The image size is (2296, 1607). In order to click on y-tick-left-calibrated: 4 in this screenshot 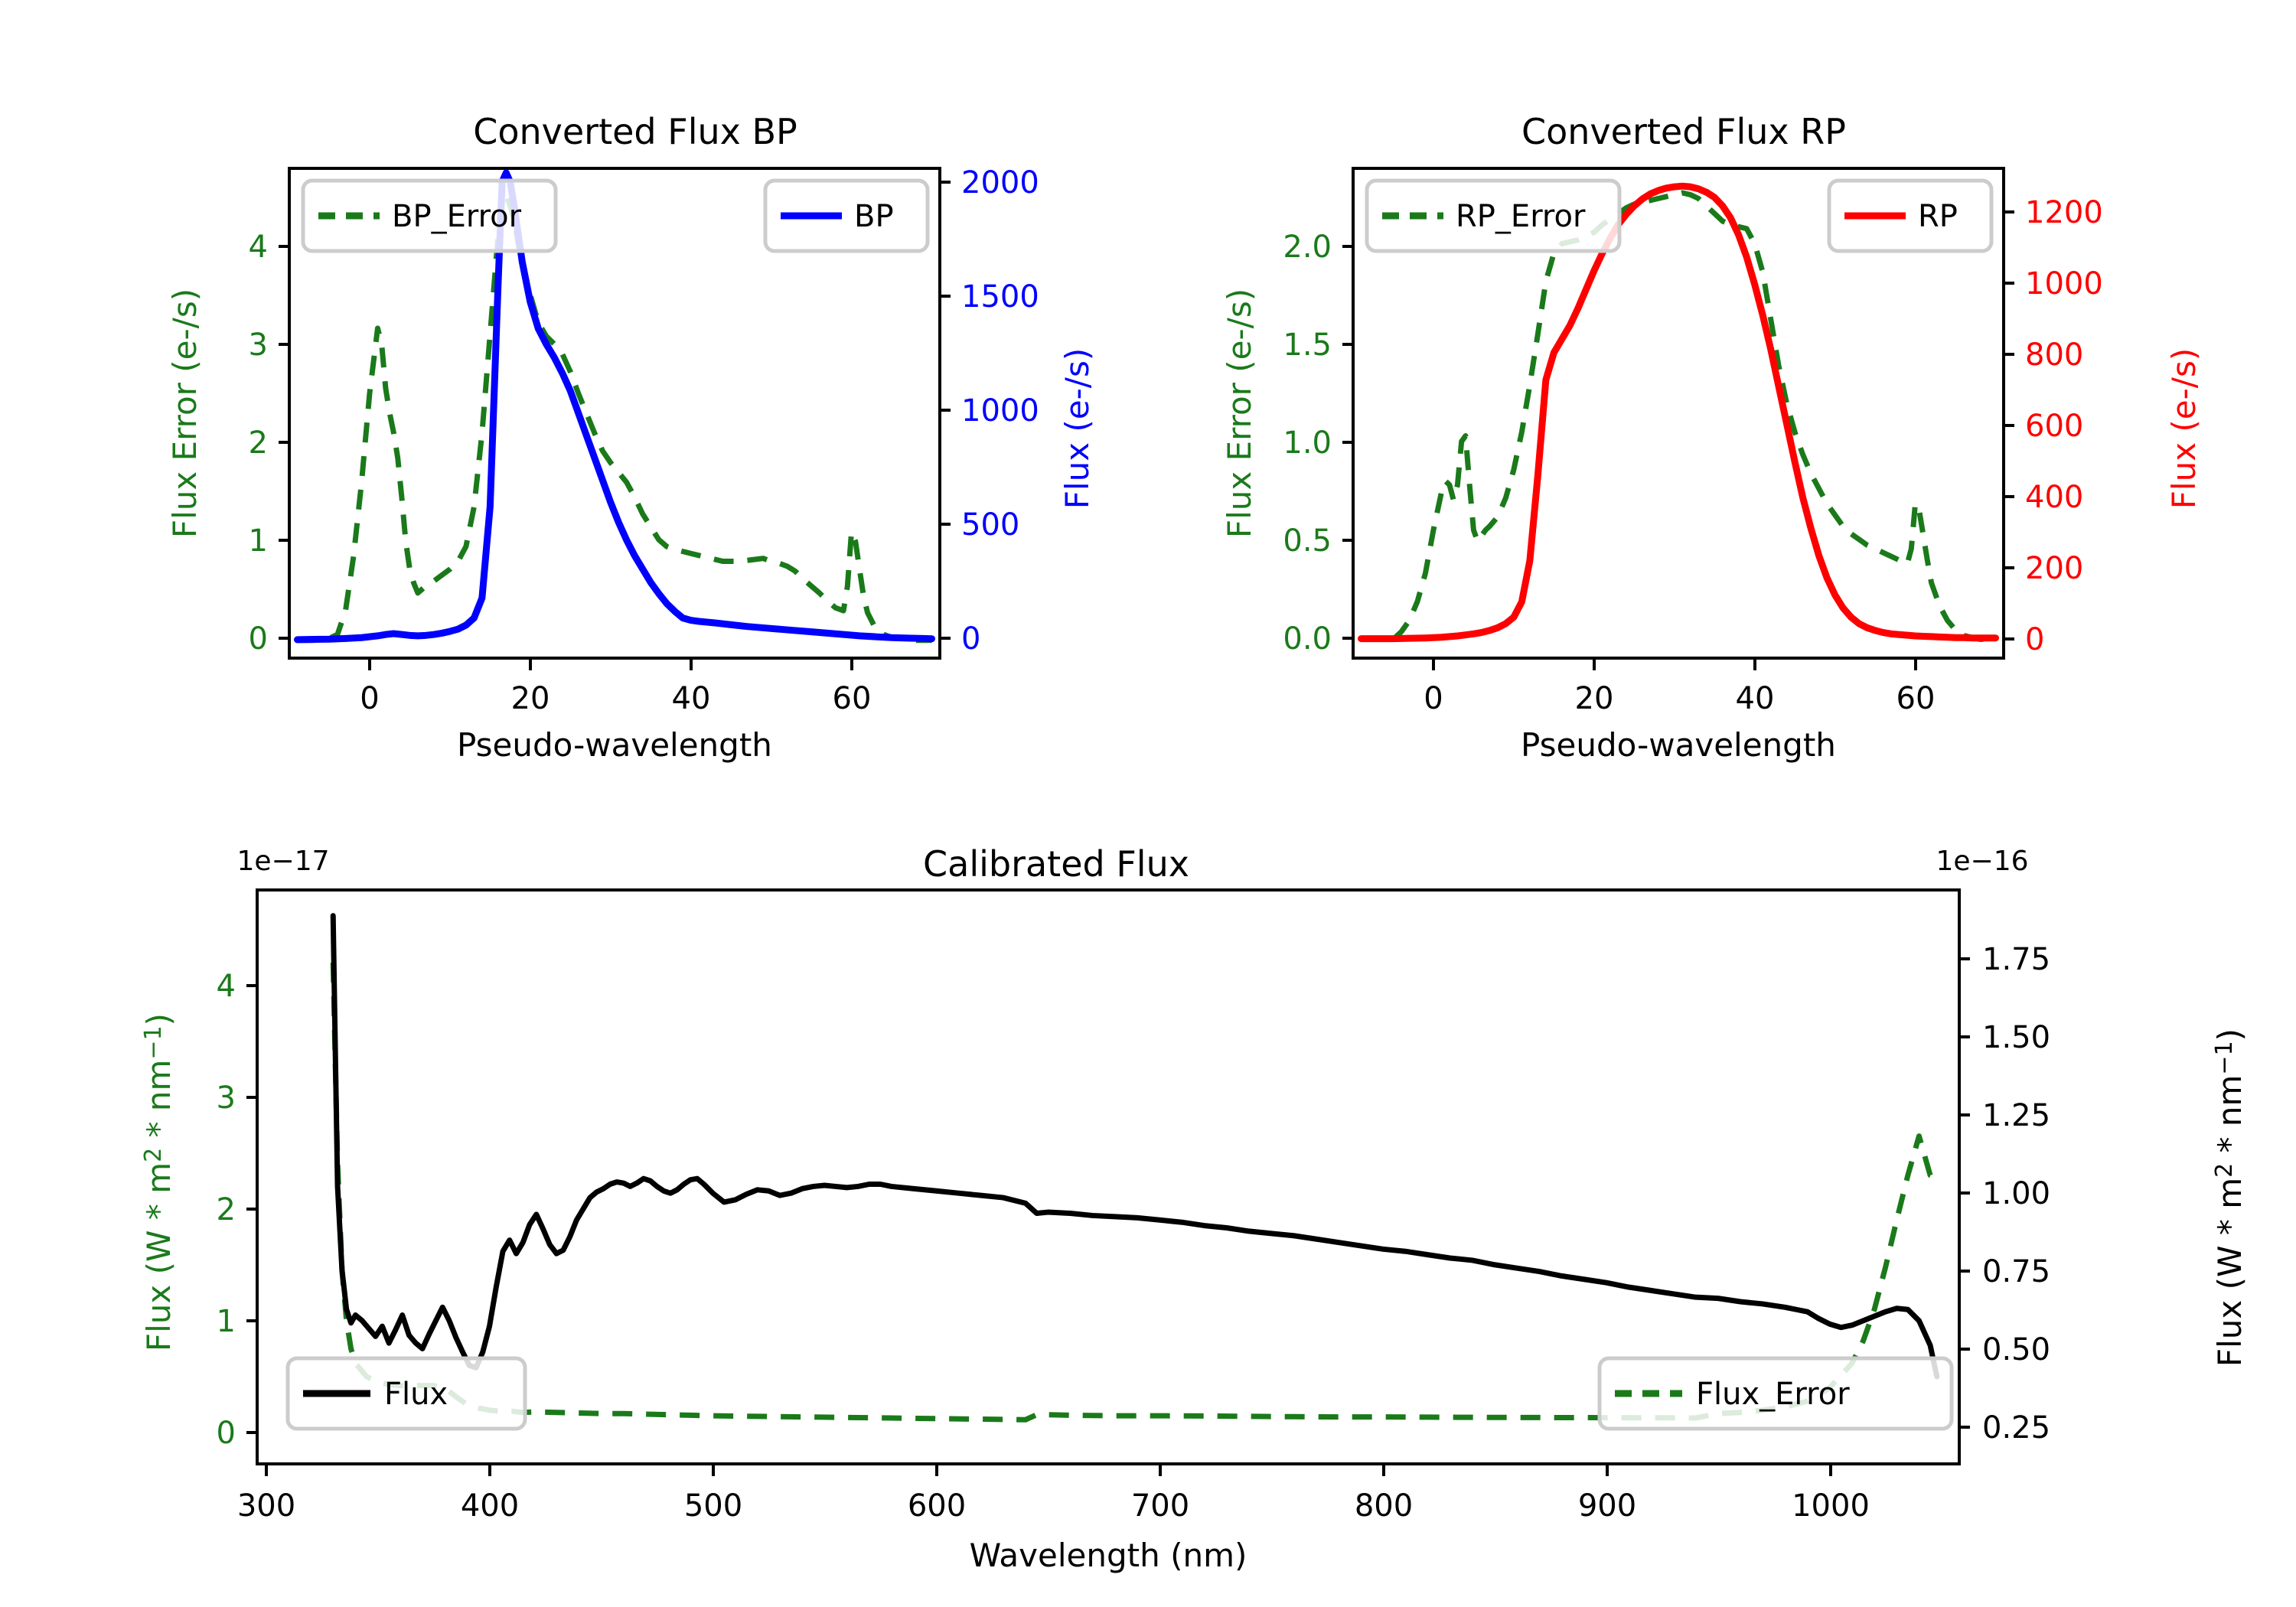, I will do `click(226, 987)`.